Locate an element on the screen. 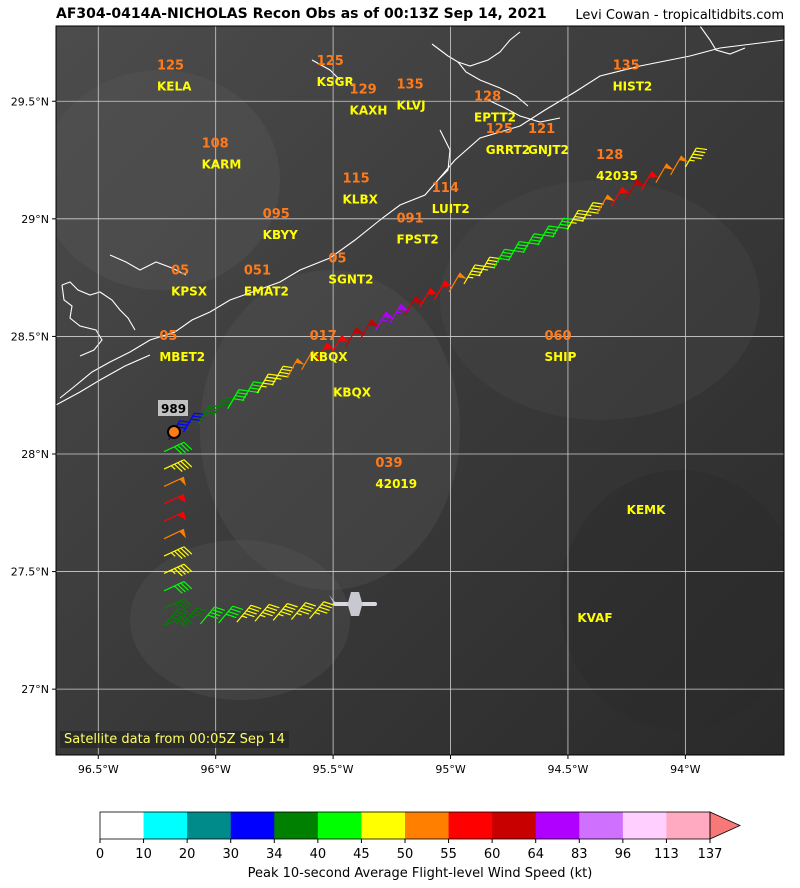 The image size is (800, 888). station-id: KLBX is located at coordinates (361, 200).